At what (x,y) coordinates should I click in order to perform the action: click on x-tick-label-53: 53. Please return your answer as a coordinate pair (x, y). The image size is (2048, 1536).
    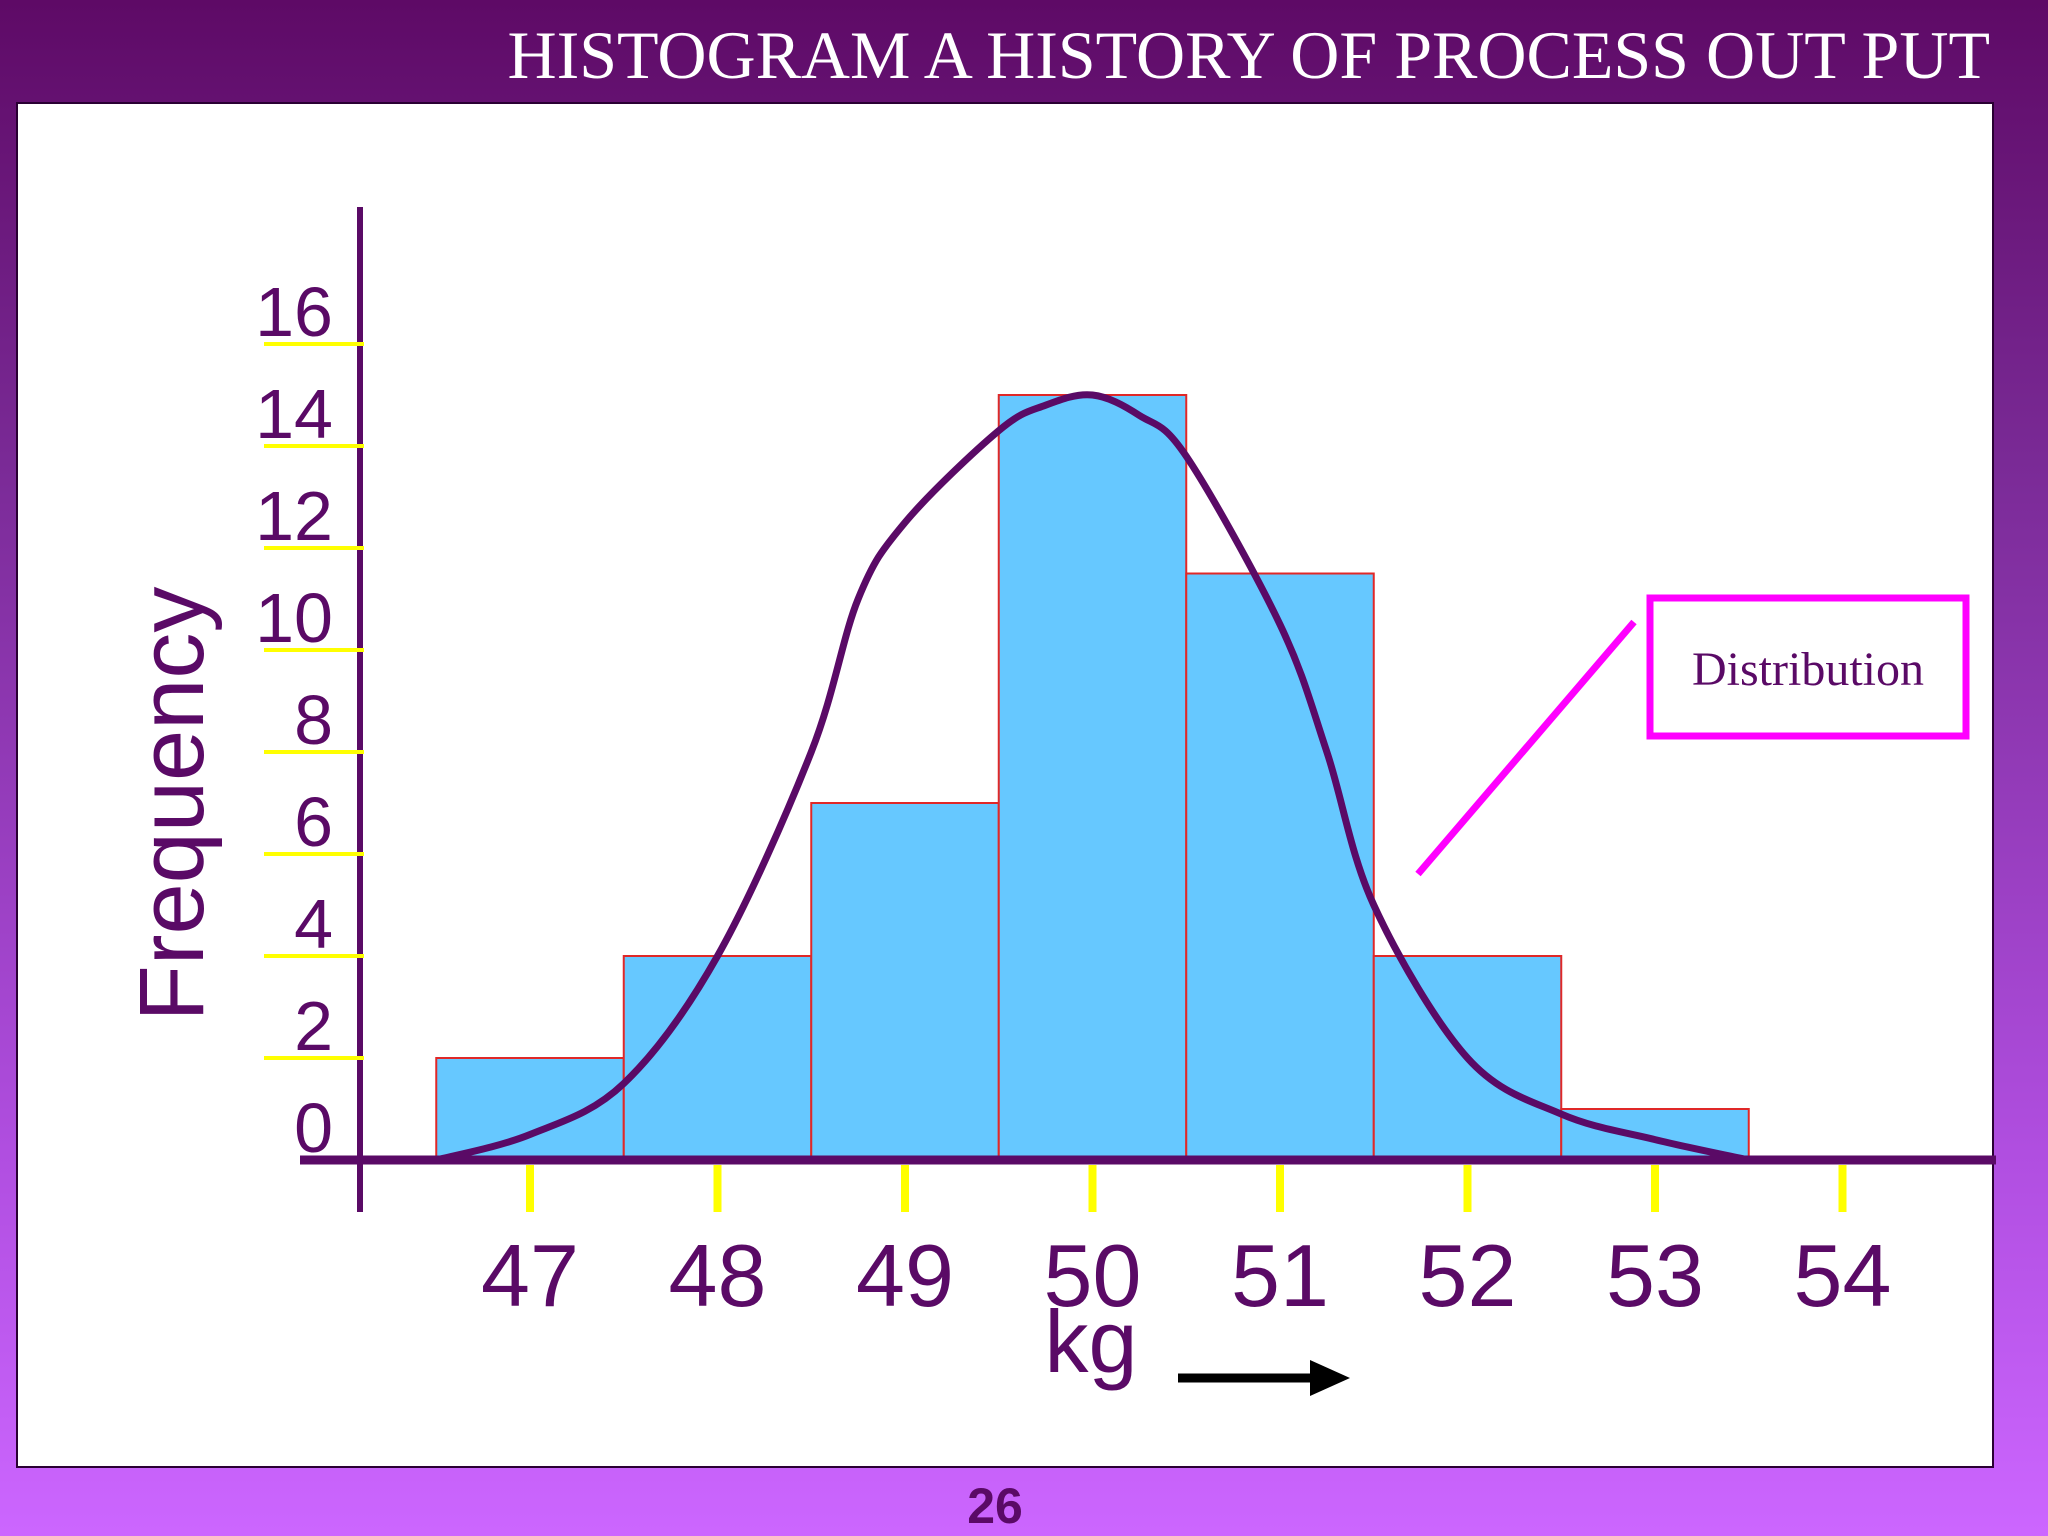
    Looking at the image, I should click on (1655, 1275).